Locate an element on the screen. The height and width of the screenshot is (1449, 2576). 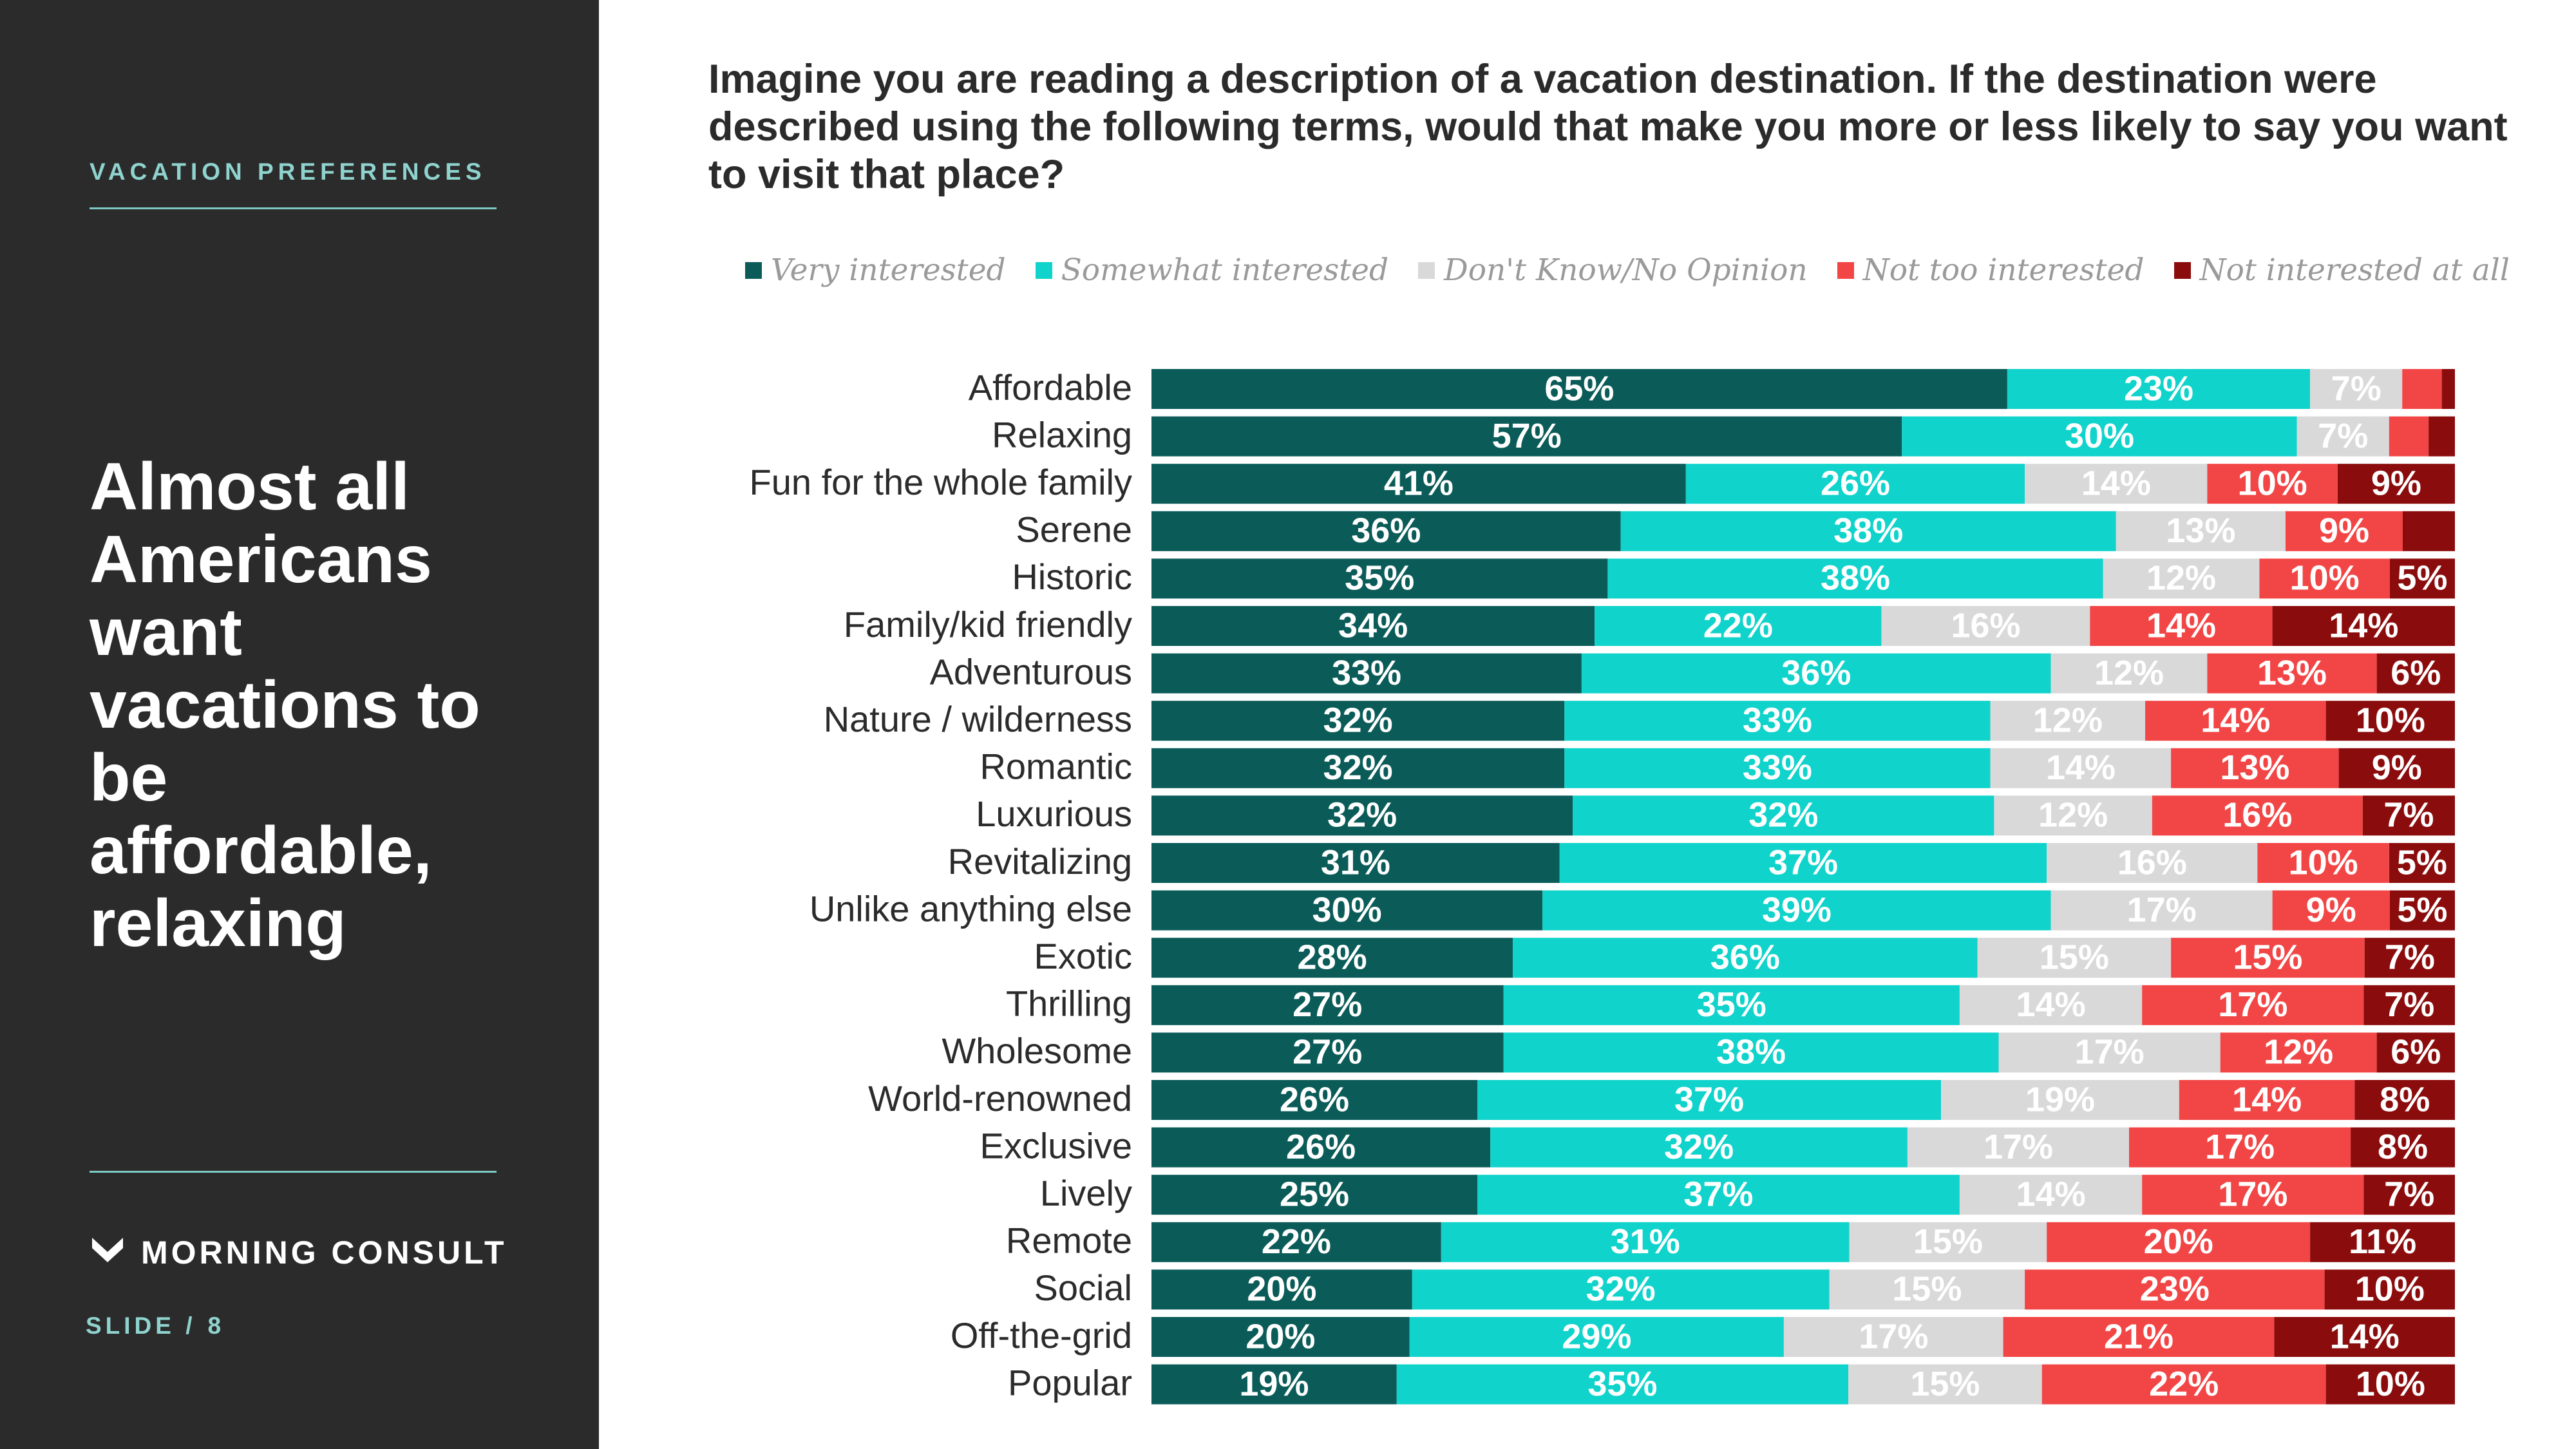
legend-label: Don't Know/No Opinion is located at coordinates (1626, 270).